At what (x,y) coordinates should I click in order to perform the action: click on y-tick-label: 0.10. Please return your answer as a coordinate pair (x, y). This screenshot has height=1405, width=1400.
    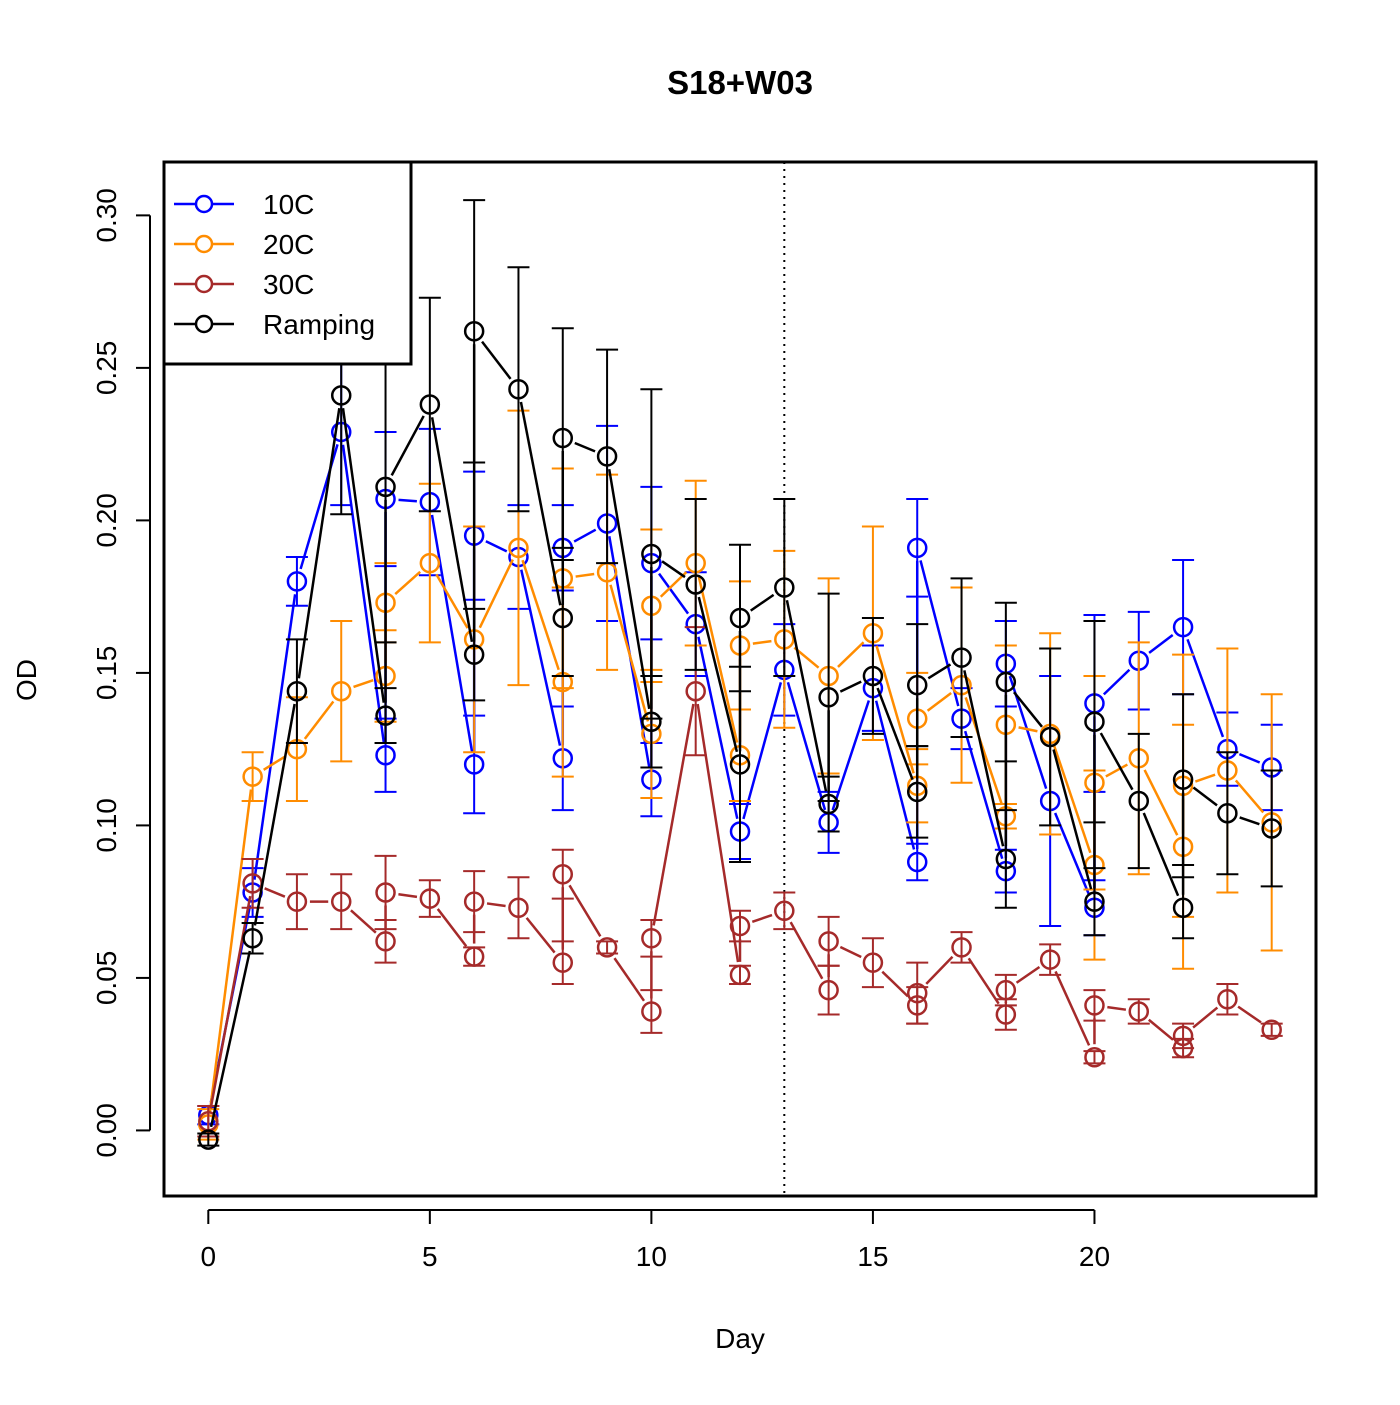
    Looking at the image, I should click on (106, 825).